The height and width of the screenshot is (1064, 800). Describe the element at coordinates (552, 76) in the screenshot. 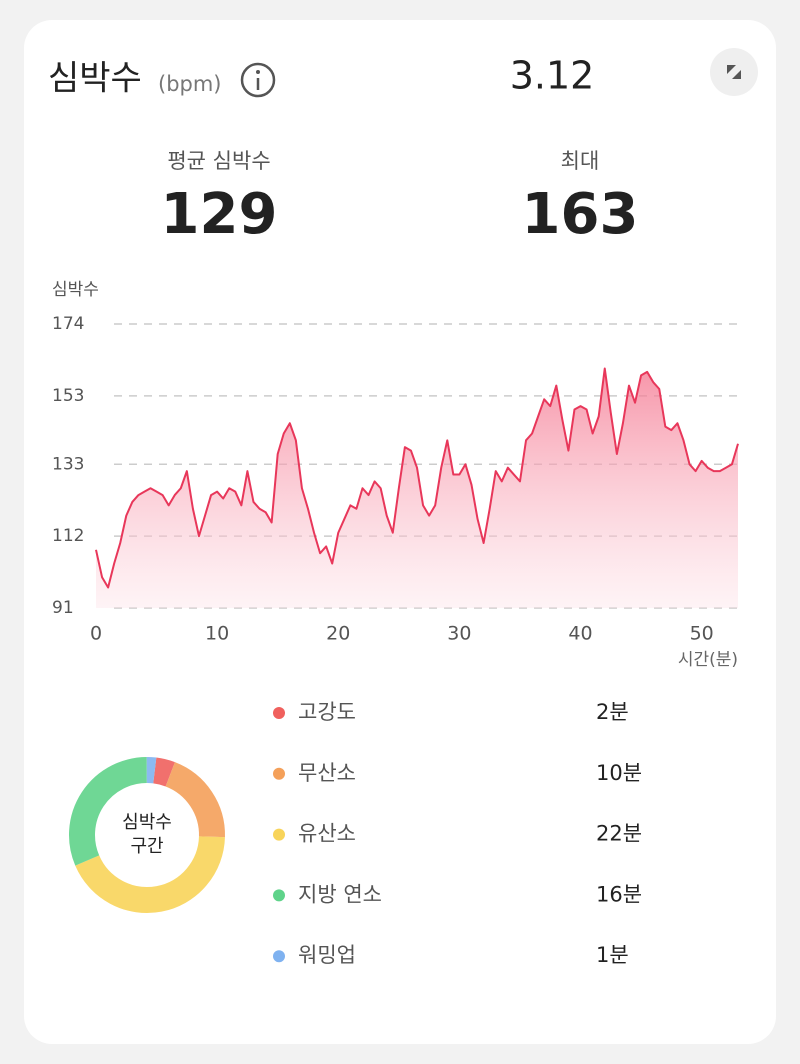

I see `date: 3.12` at that location.